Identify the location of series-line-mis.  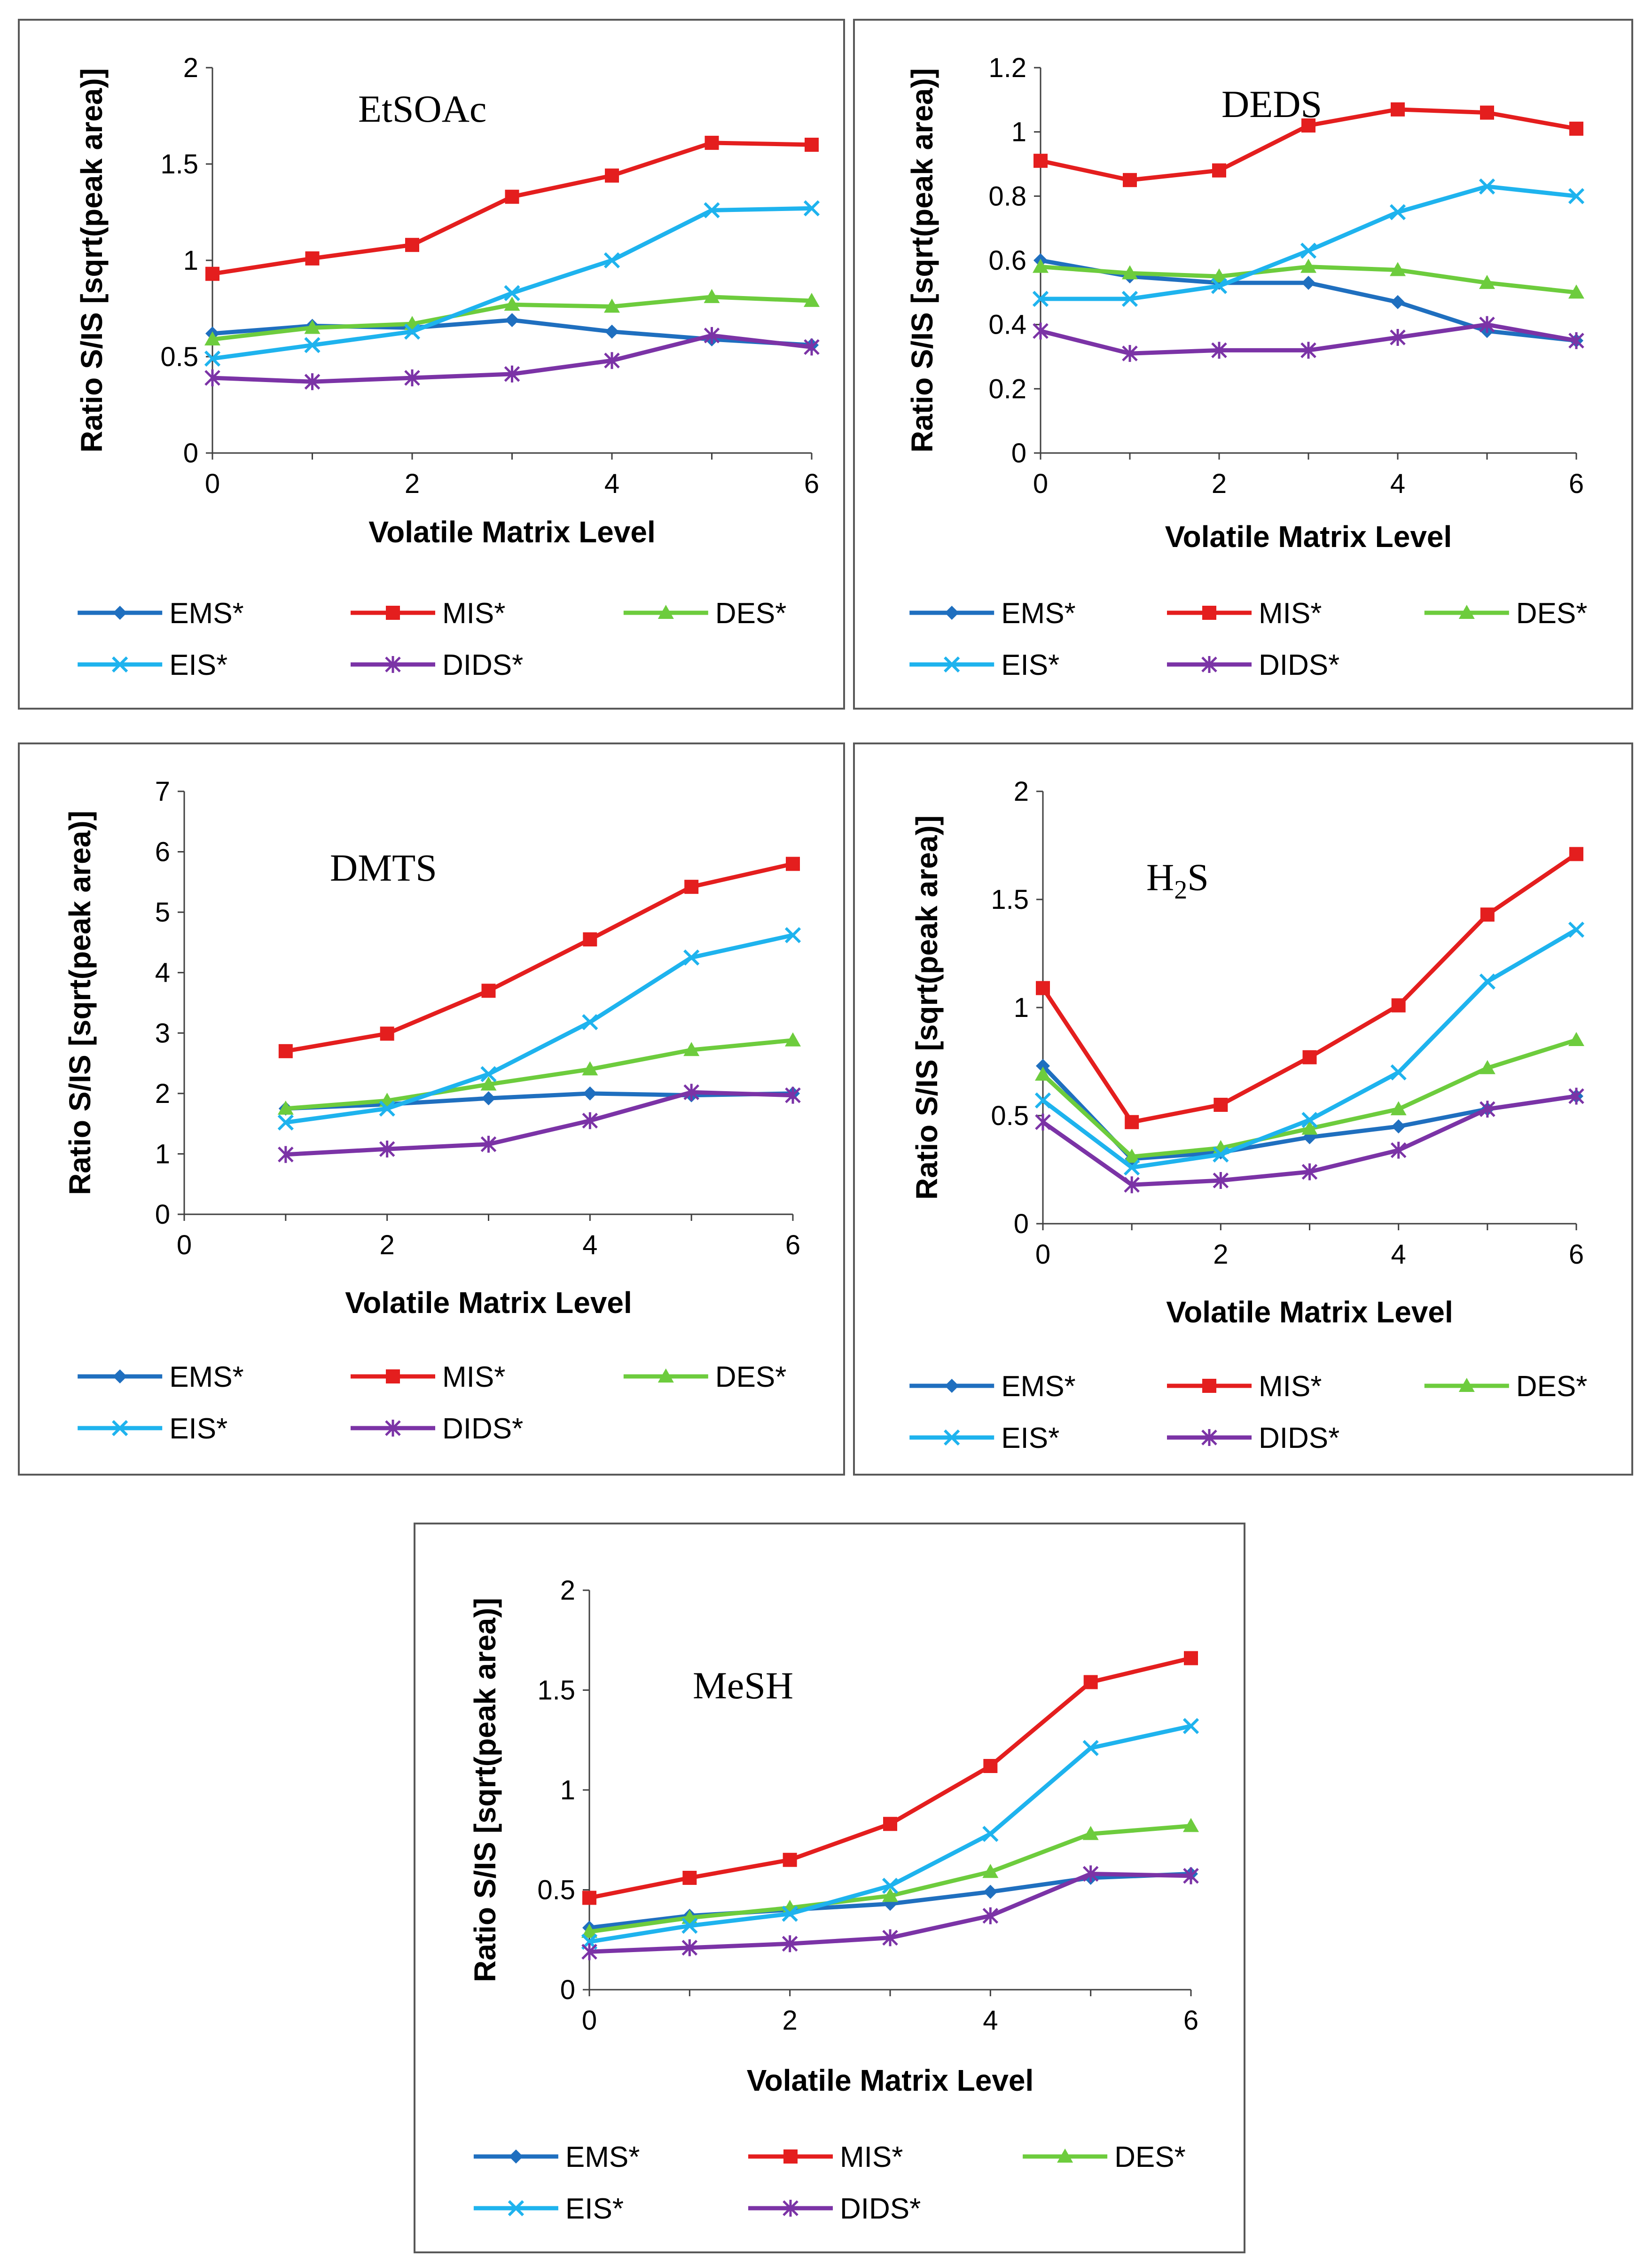
(1309, 989).